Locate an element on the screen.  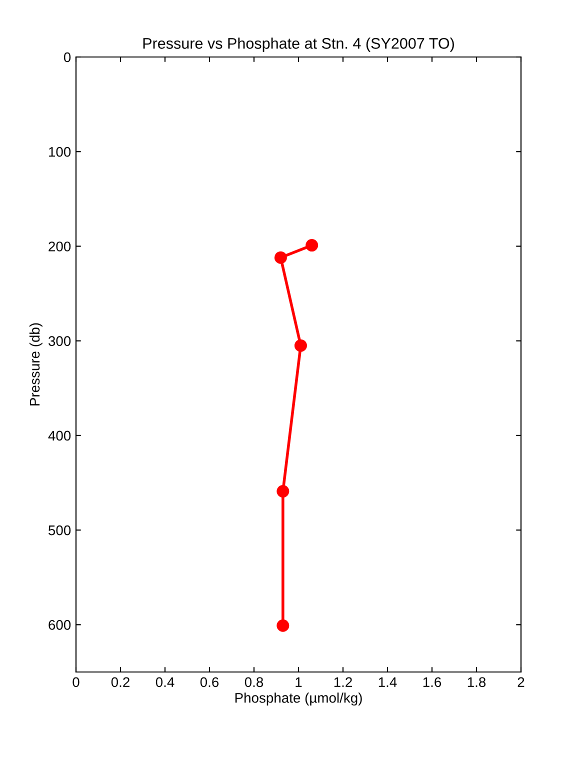
x-tick-label: 1 is located at coordinates (299, 682).